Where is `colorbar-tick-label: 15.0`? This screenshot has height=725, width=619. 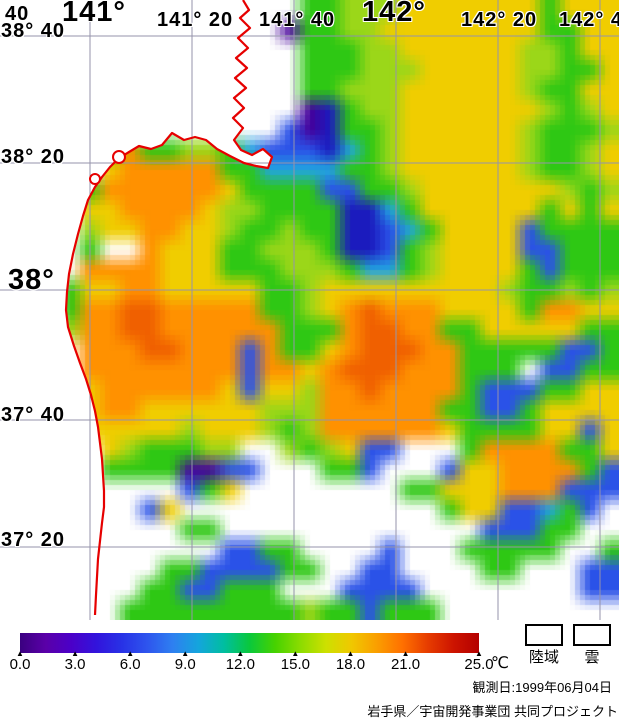 colorbar-tick-label: 15.0 is located at coordinates (295, 664).